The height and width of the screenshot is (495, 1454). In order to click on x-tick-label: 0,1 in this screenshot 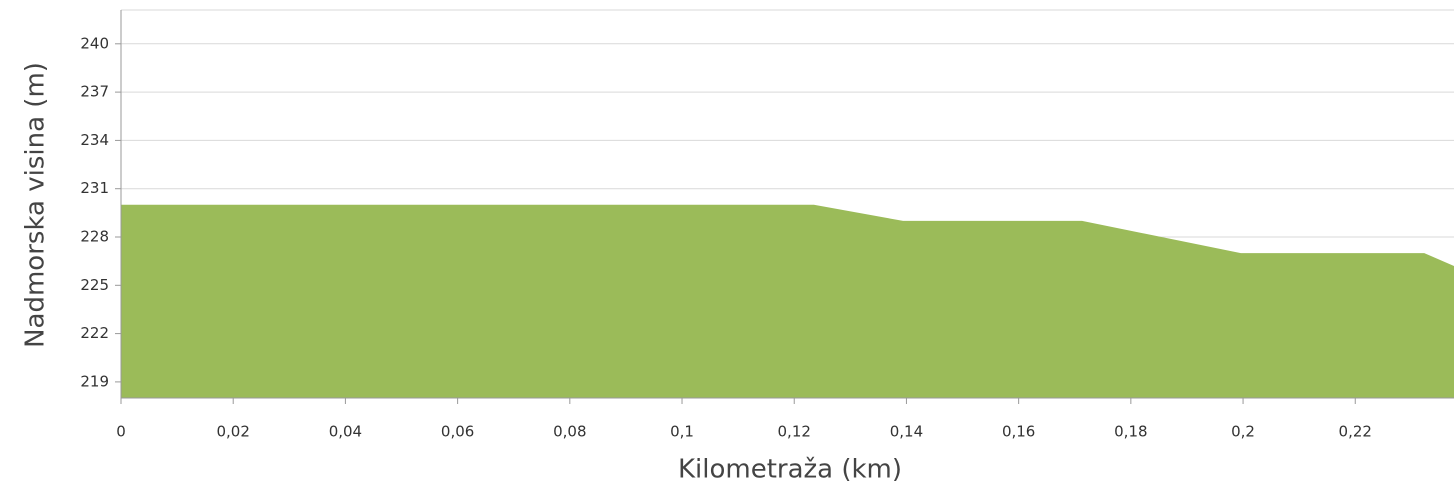, I will do `click(682, 432)`.